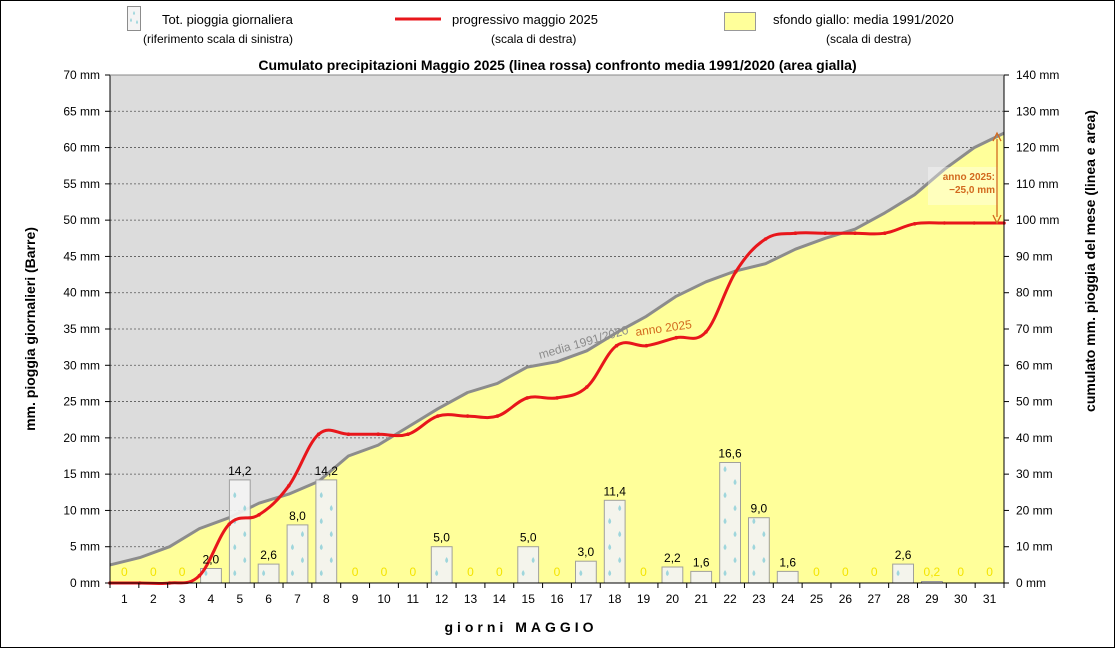 This screenshot has width=1115, height=648. I want to click on x-tick-label: 12, so click(442, 599).